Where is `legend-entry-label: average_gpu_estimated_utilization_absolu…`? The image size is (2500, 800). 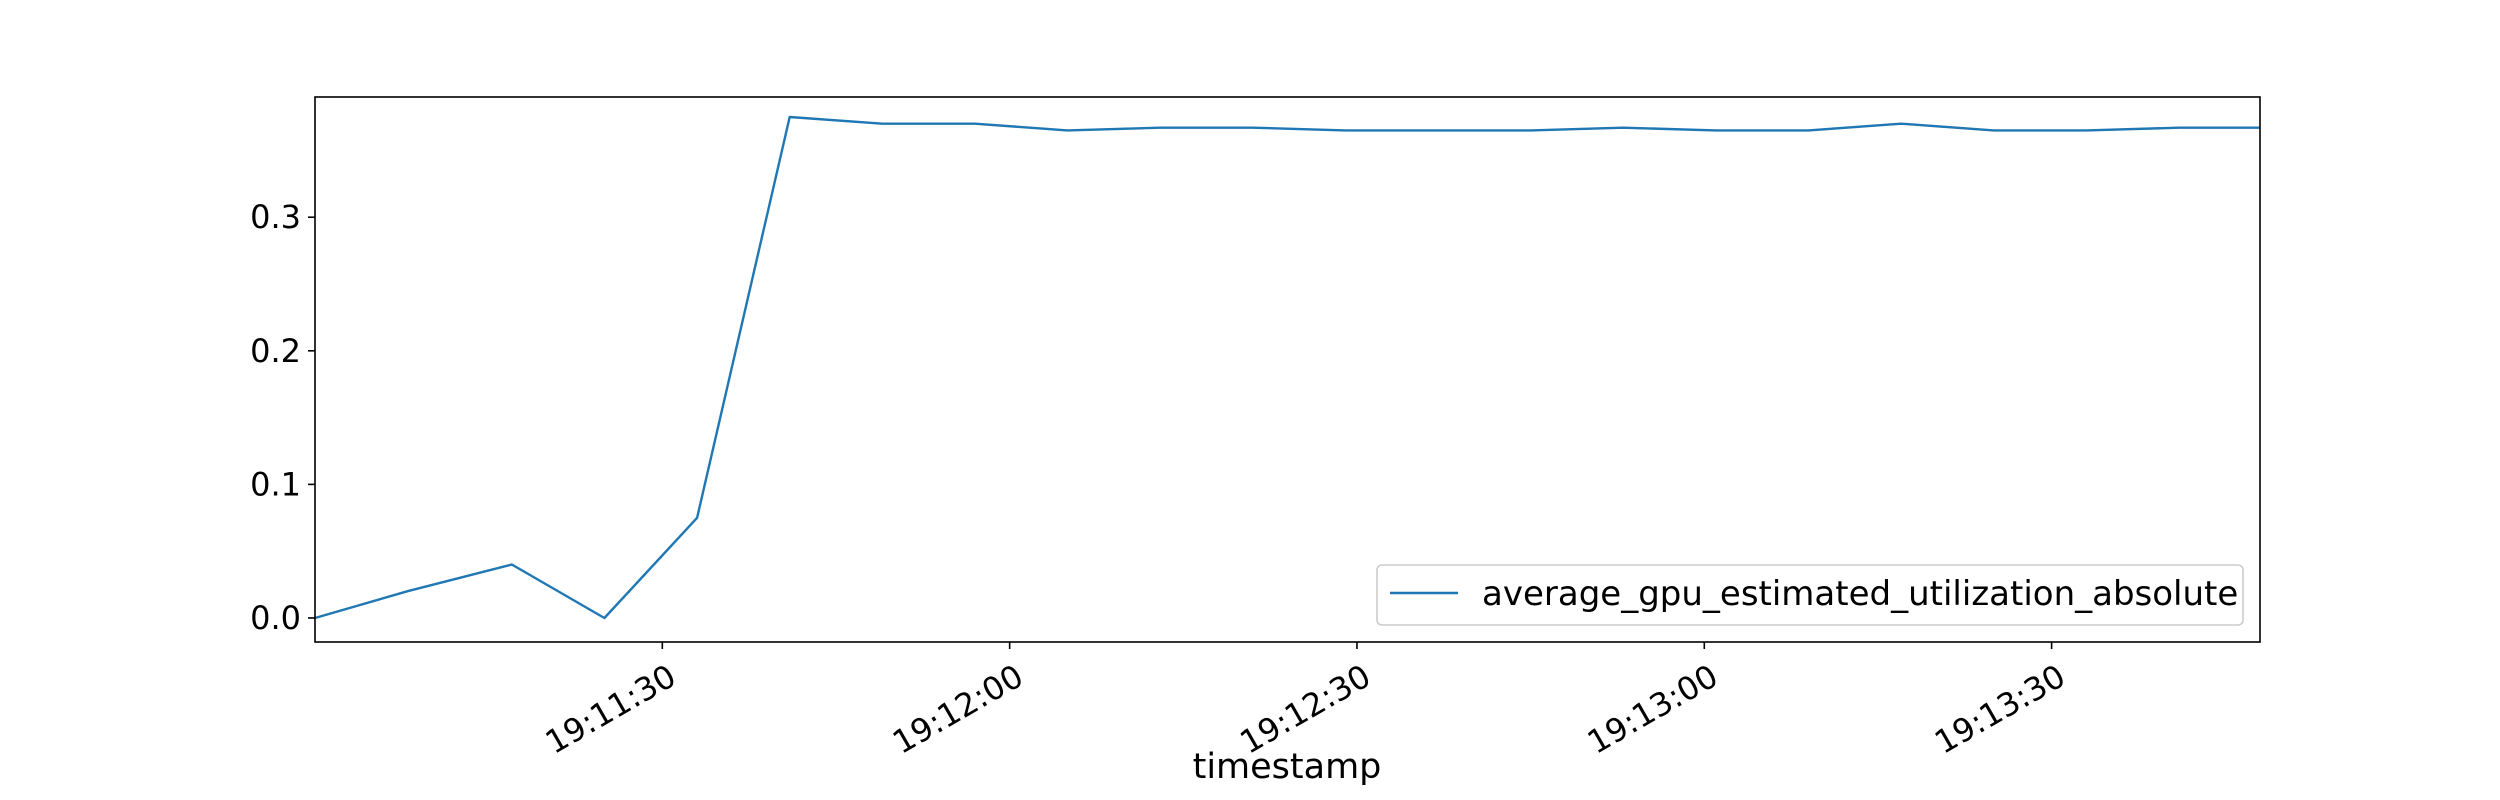
legend-entry-label: average_gpu_estimated_utilization_absolu… is located at coordinates (1860, 594).